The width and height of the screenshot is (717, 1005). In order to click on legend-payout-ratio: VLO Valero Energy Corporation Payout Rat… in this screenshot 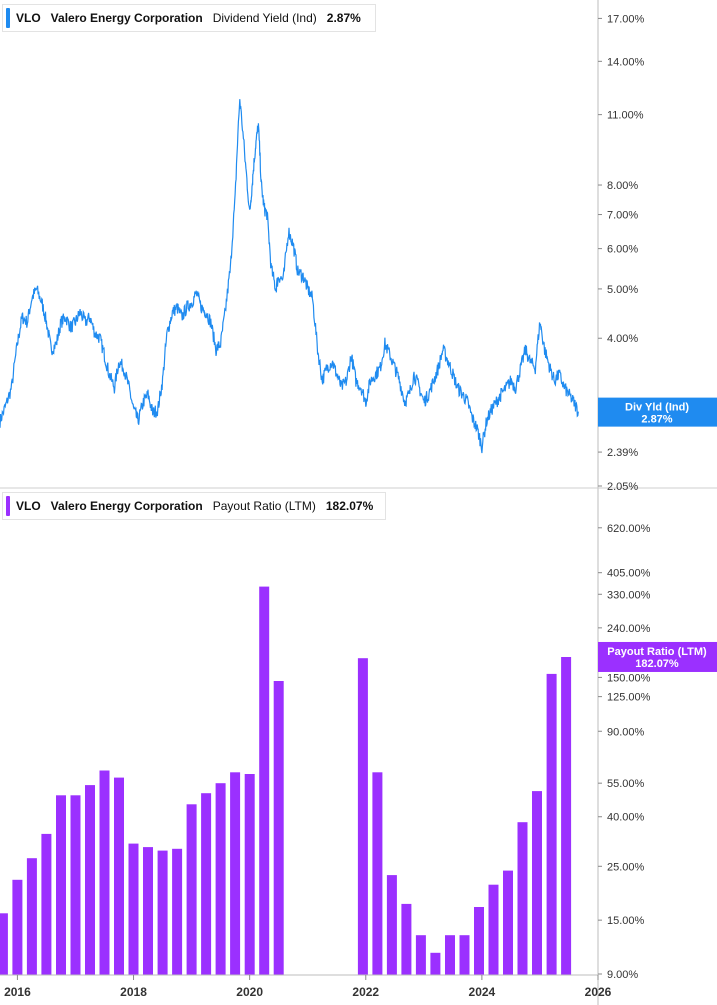, I will do `click(194, 506)`.